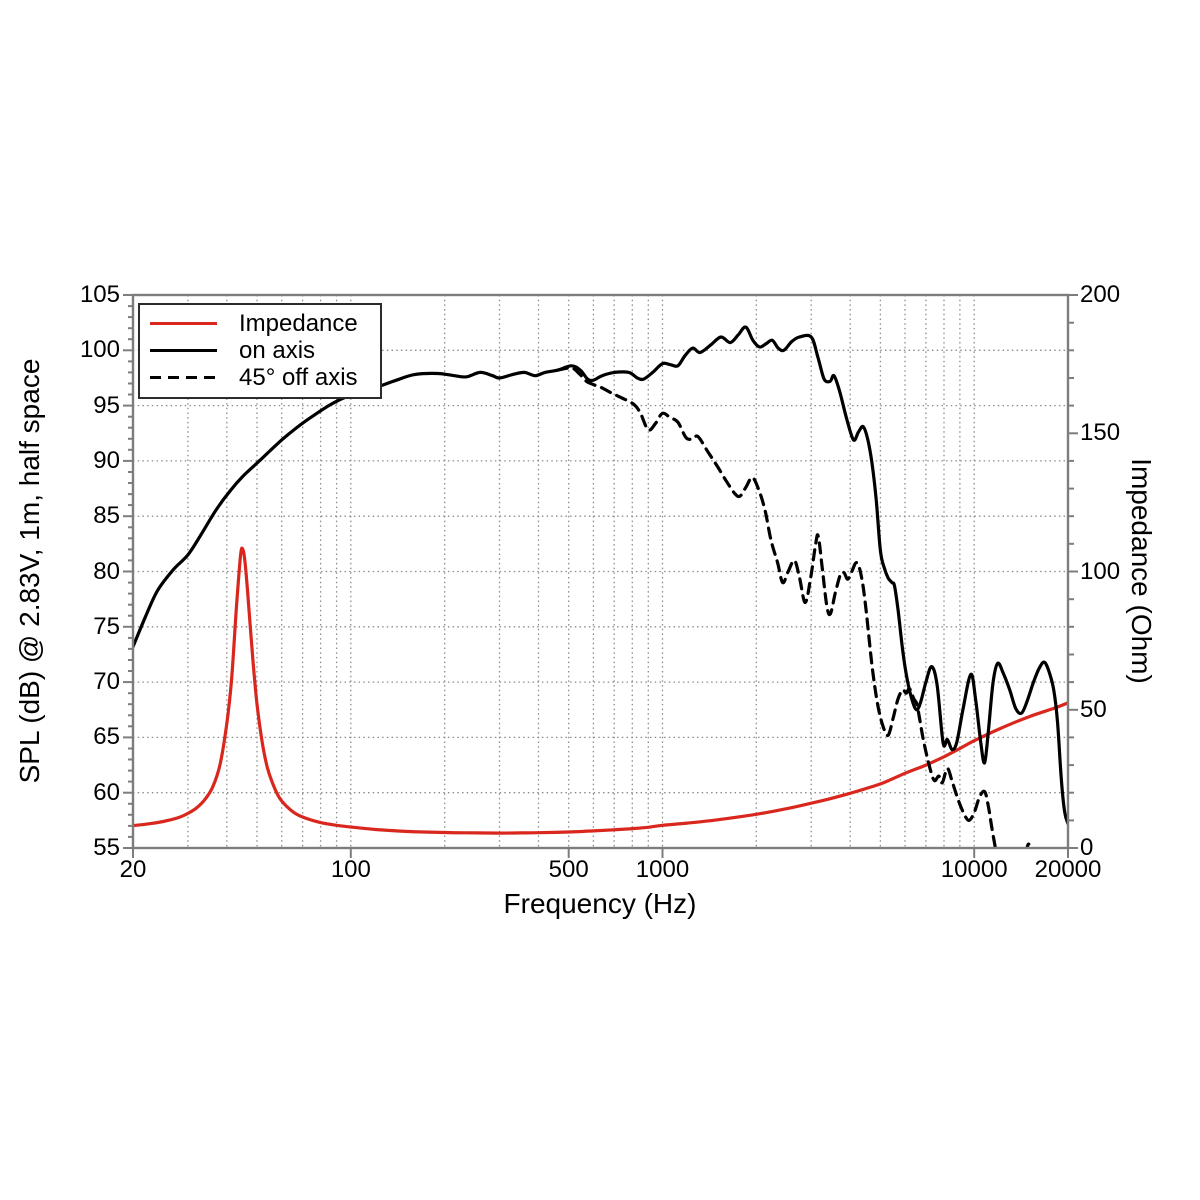 The image size is (1200, 1200). What do you see at coordinates (1100, 571) in the screenshot?
I see `impedance-tick-100: 100` at bounding box center [1100, 571].